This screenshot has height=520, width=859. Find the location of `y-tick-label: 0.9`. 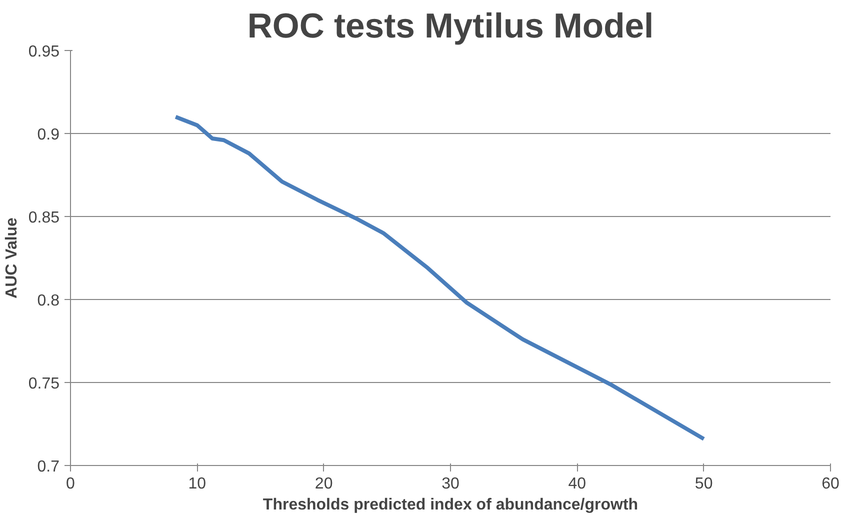

y-tick-label: 0.9 is located at coordinates (48, 135).